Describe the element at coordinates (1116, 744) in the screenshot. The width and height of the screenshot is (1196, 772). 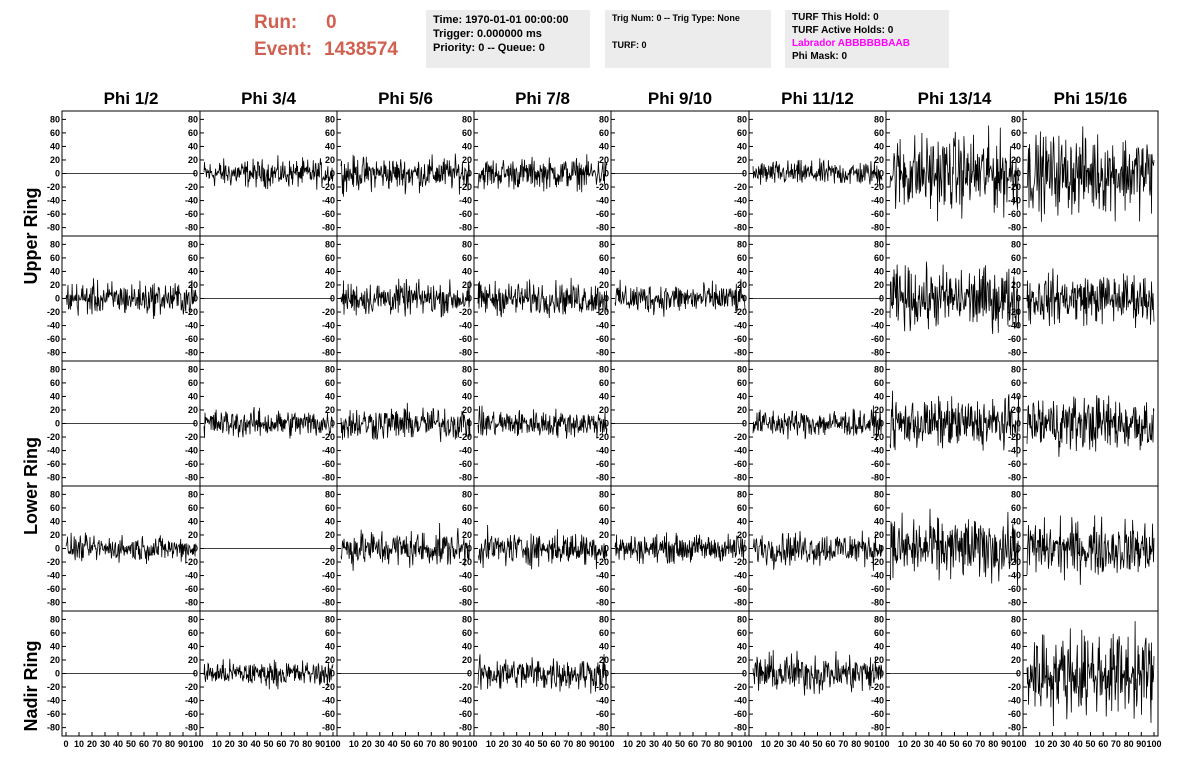
I see `x-tick-label: 70` at that location.